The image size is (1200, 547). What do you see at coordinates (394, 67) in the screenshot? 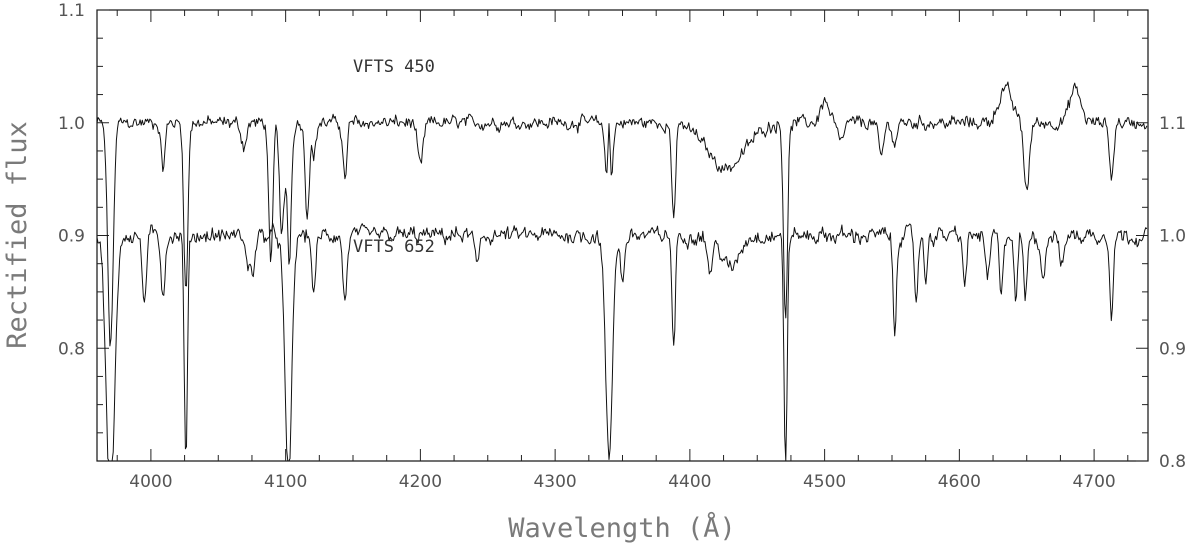
I see `series-label: VFTS 450` at bounding box center [394, 67].